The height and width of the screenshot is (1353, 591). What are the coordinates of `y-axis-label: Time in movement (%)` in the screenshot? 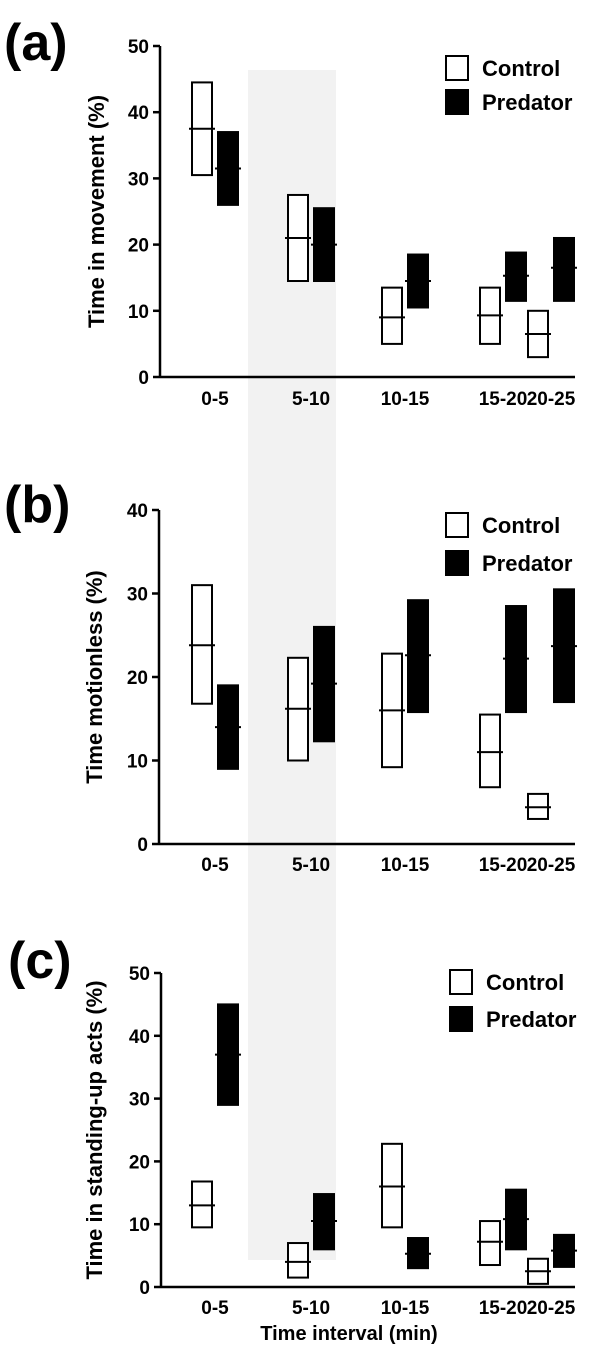 It's located at (96, 211).